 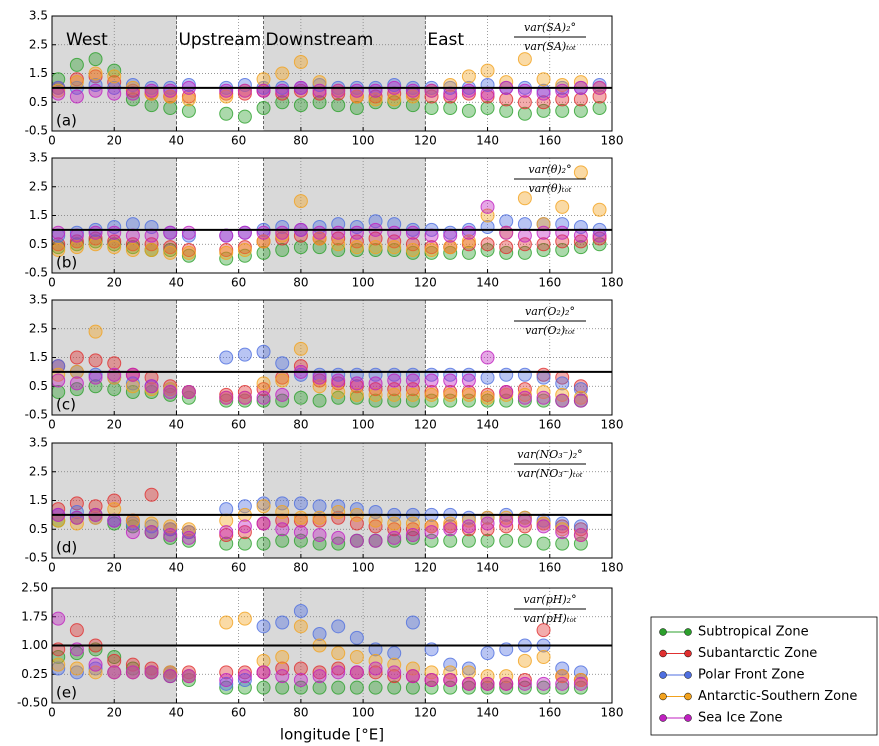 What do you see at coordinates (66, 121) in the screenshot?
I see `panel-label: (a)` at bounding box center [66, 121].